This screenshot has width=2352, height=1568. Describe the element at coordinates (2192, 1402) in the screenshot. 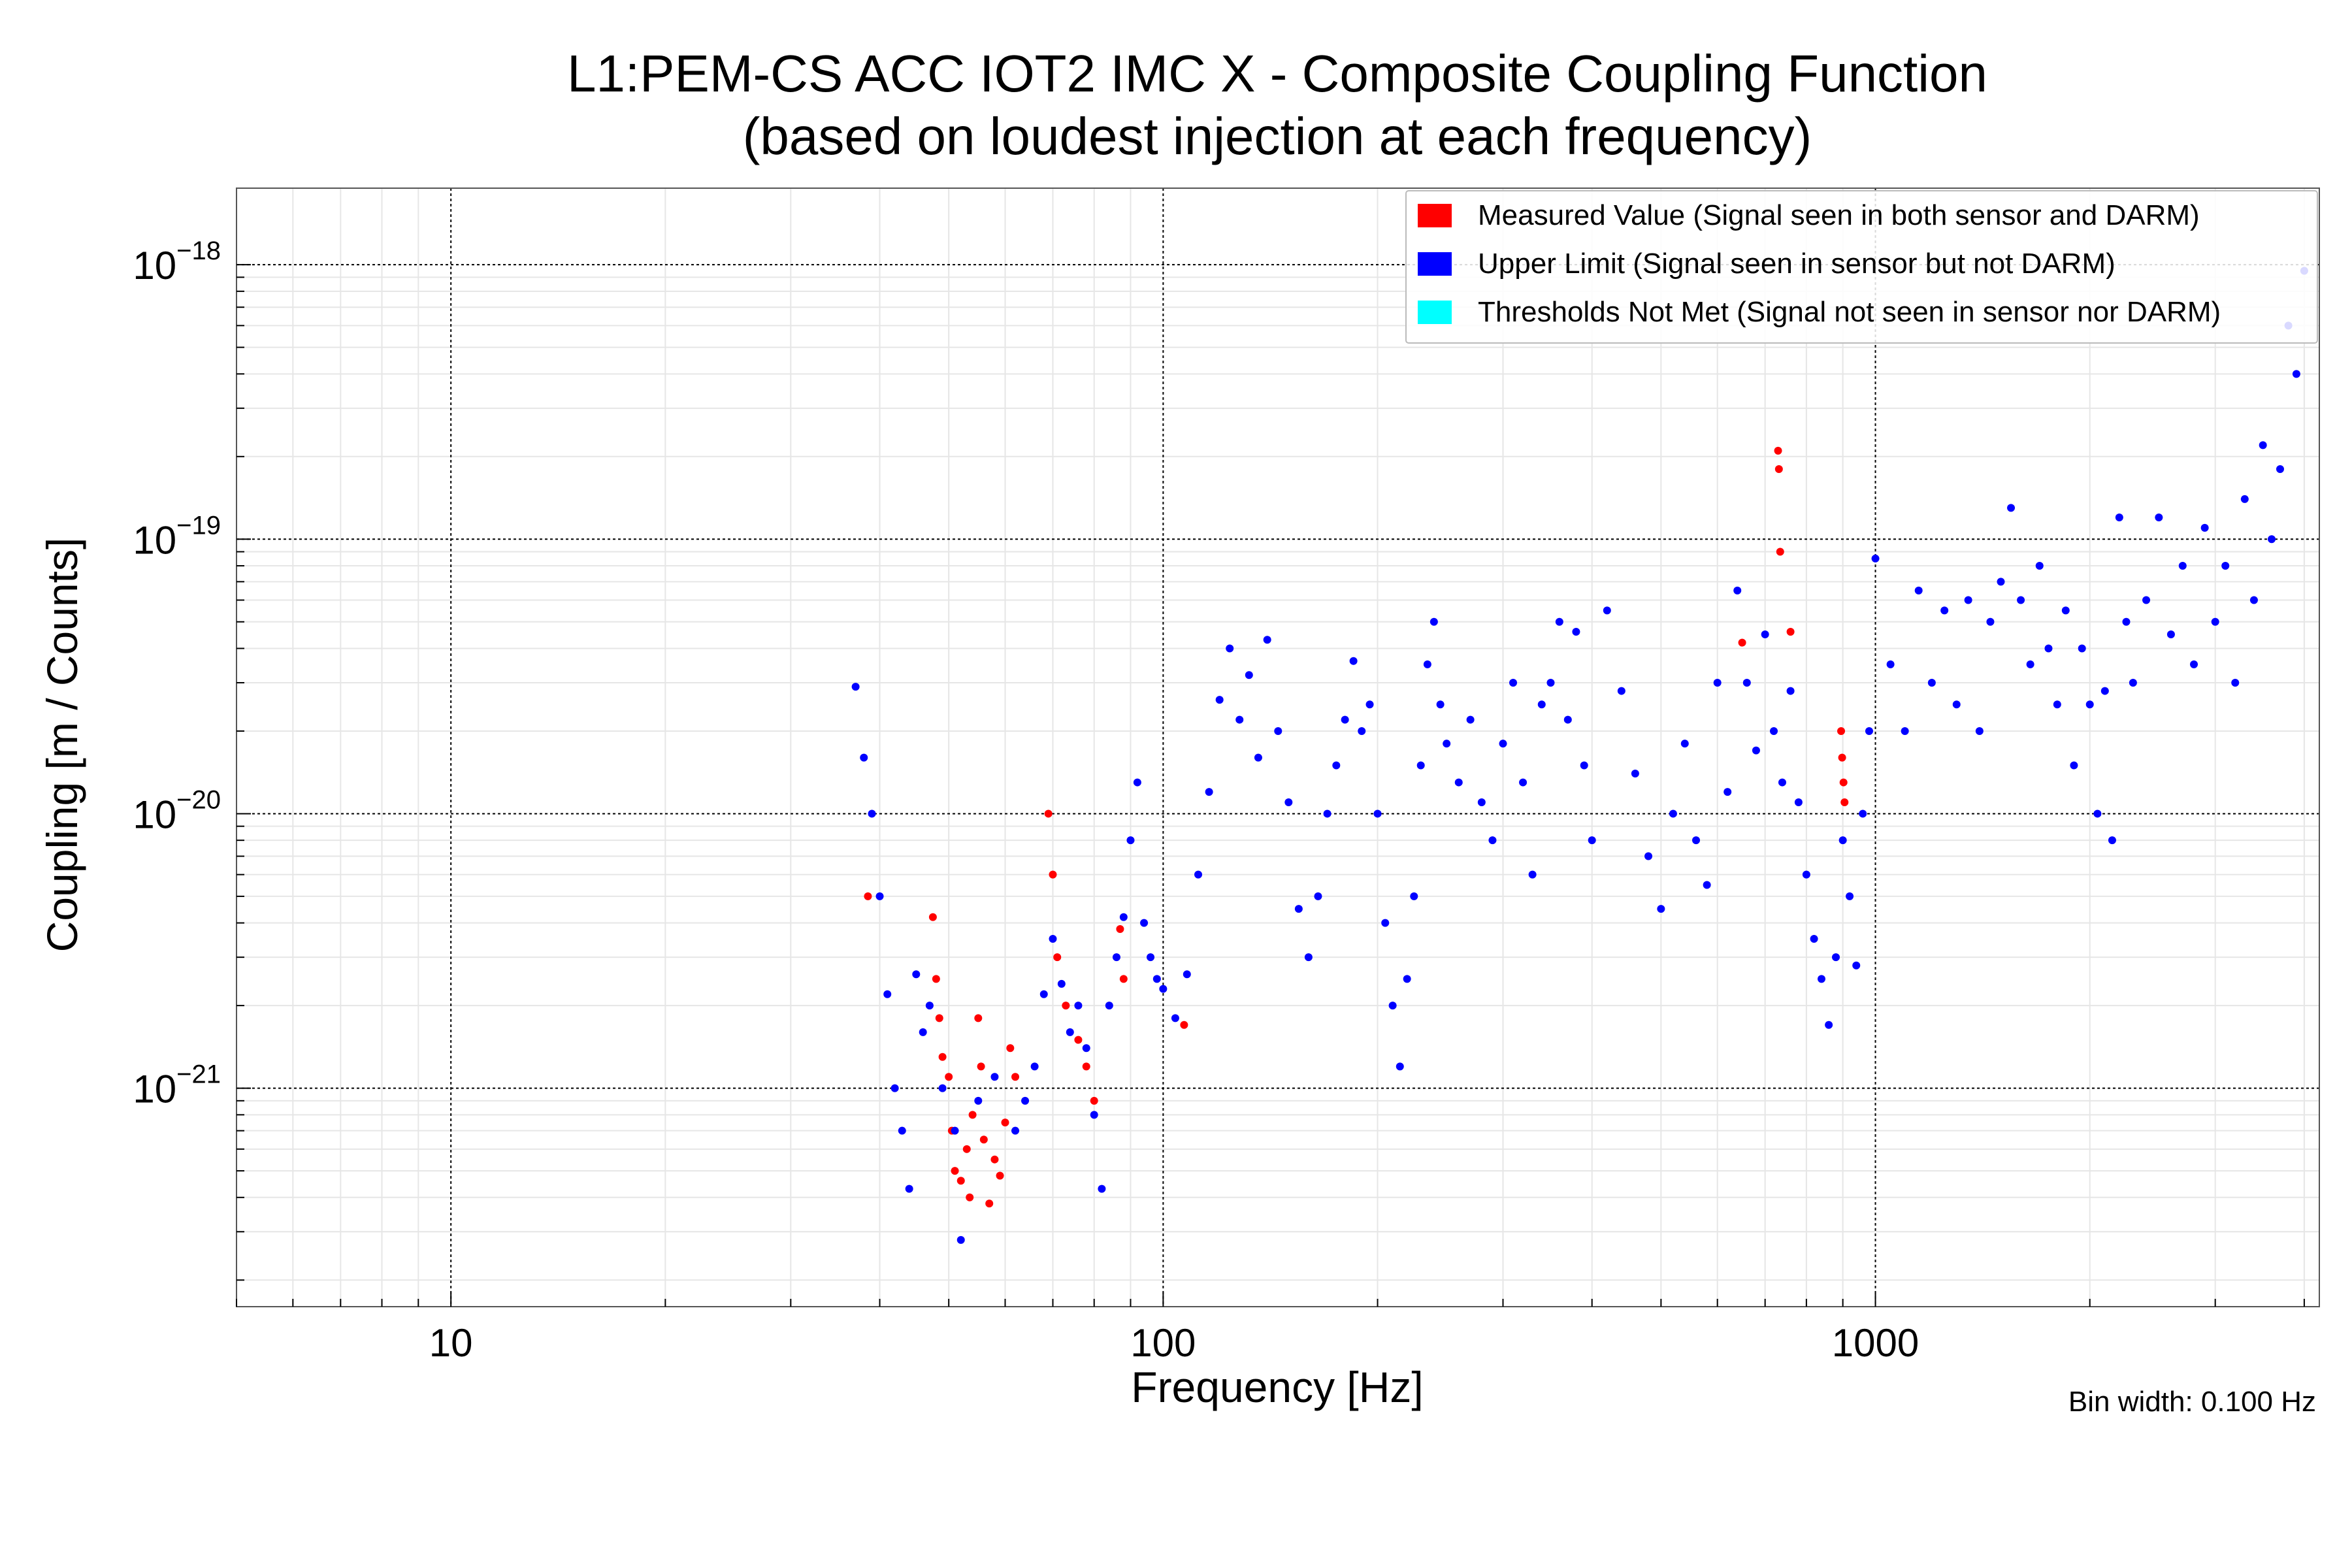

I see `bin-width-note: Bin width: 0.100 Hz` at that location.